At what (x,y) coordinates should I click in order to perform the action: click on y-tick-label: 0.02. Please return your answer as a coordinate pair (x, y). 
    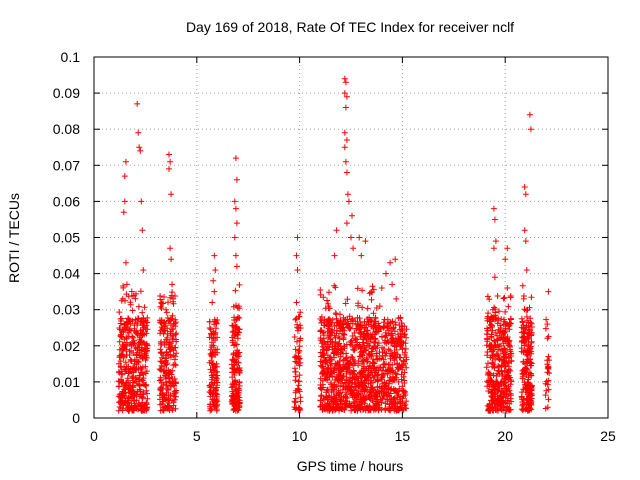
    Looking at the image, I should click on (66, 346).